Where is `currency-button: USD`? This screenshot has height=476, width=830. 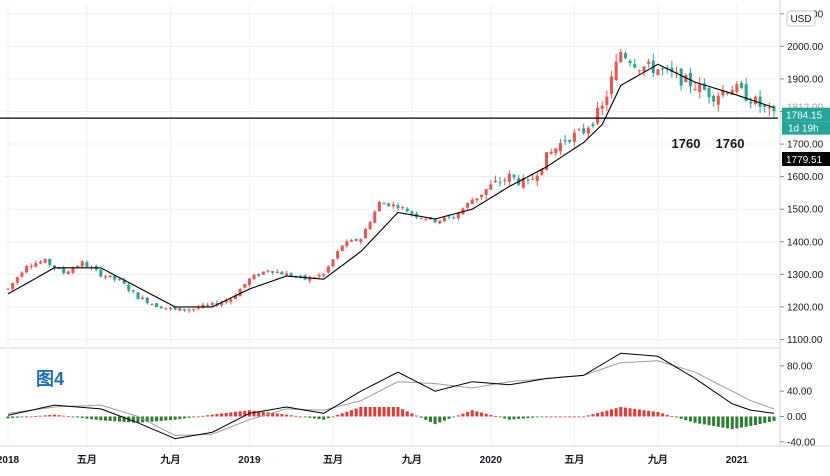
currency-button: USD is located at coordinates (801, 18).